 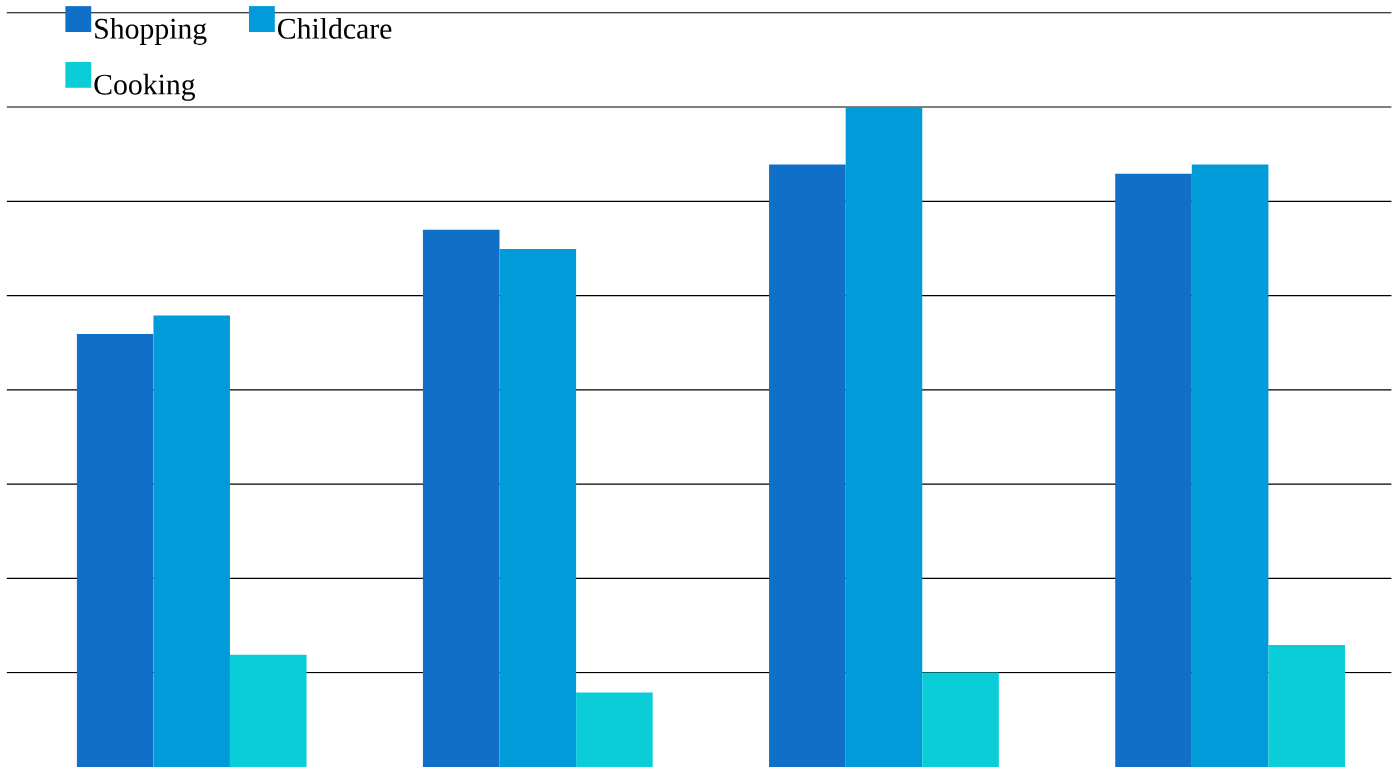 What do you see at coordinates (151, 32) in the screenshot?
I see `legend-label: Shopping` at bounding box center [151, 32].